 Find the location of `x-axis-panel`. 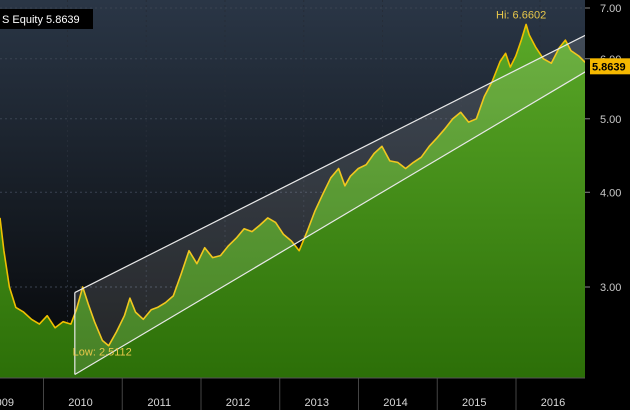

x-axis-panel is located at coordinates (315, 394).